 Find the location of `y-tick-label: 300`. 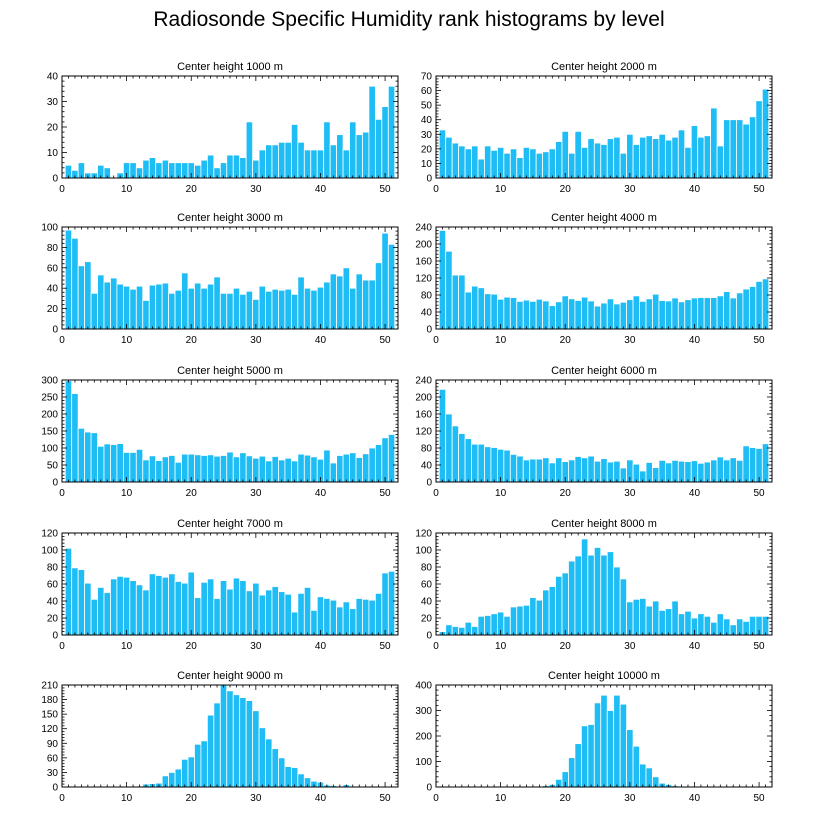

y-tick-label: 300 is located at coordinates (423, 711).